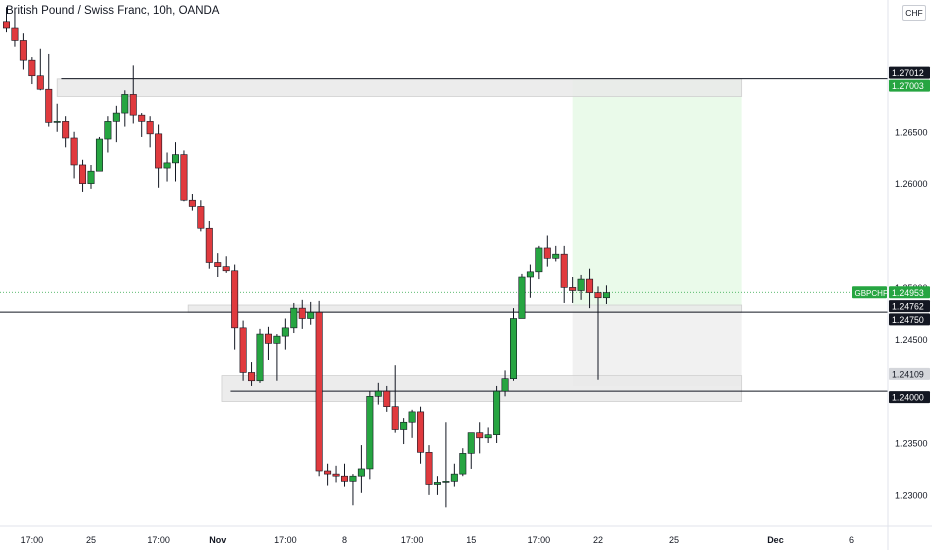  I want to click on price-tick-label: 1.23500, so click(911, 444).